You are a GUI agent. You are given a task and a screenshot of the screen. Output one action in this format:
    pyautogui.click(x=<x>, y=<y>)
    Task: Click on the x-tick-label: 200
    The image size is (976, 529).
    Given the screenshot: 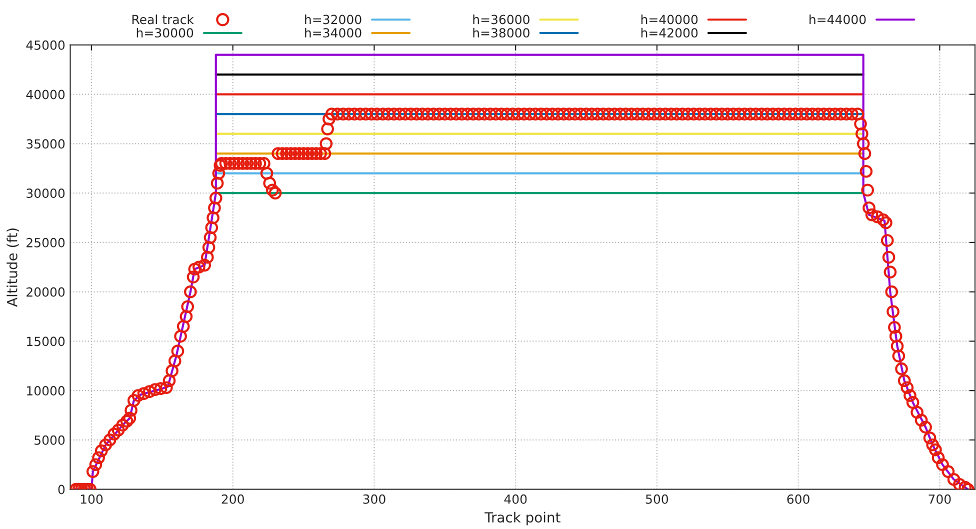 What is the action you would take?
    pyautogui.click(x=233, y=499)
    